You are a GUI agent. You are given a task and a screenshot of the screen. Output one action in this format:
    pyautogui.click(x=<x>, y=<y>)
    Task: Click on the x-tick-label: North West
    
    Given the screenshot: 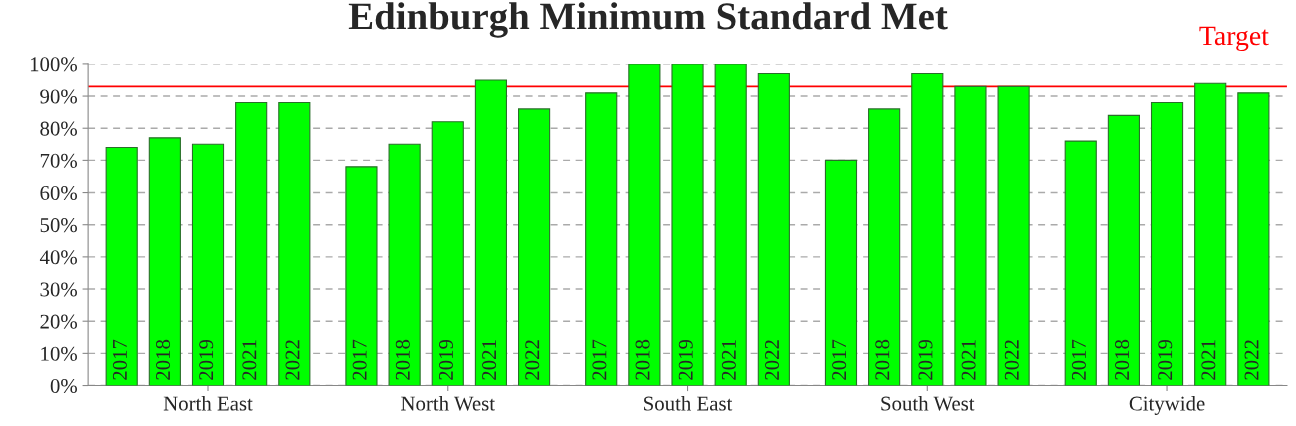 What is the action you would take?
    pyautogui.click(x=448, y=403)
    